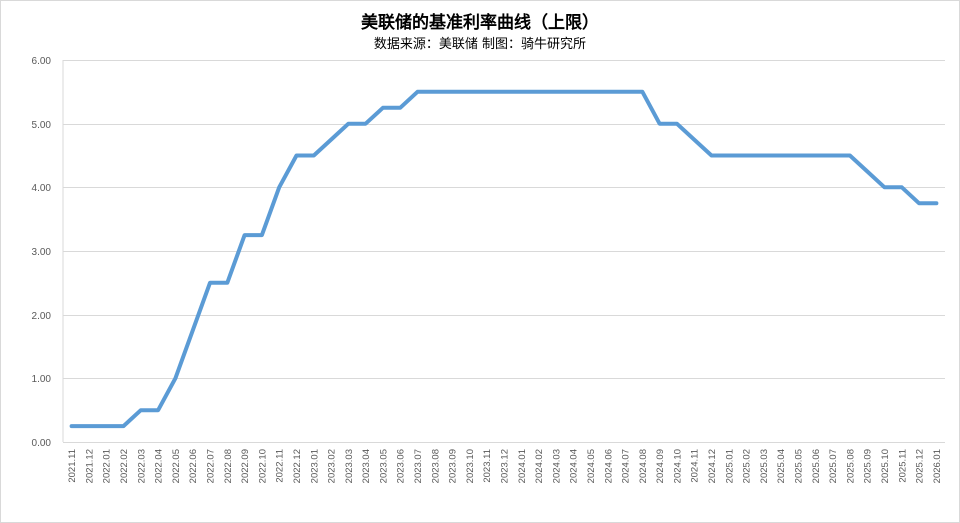 This screenshot has height=523, width=960. What do you see at coordinates (42, 125) in the screenshot?
I see `y-tick-label: 5.00` at bounding box center [42, 125].